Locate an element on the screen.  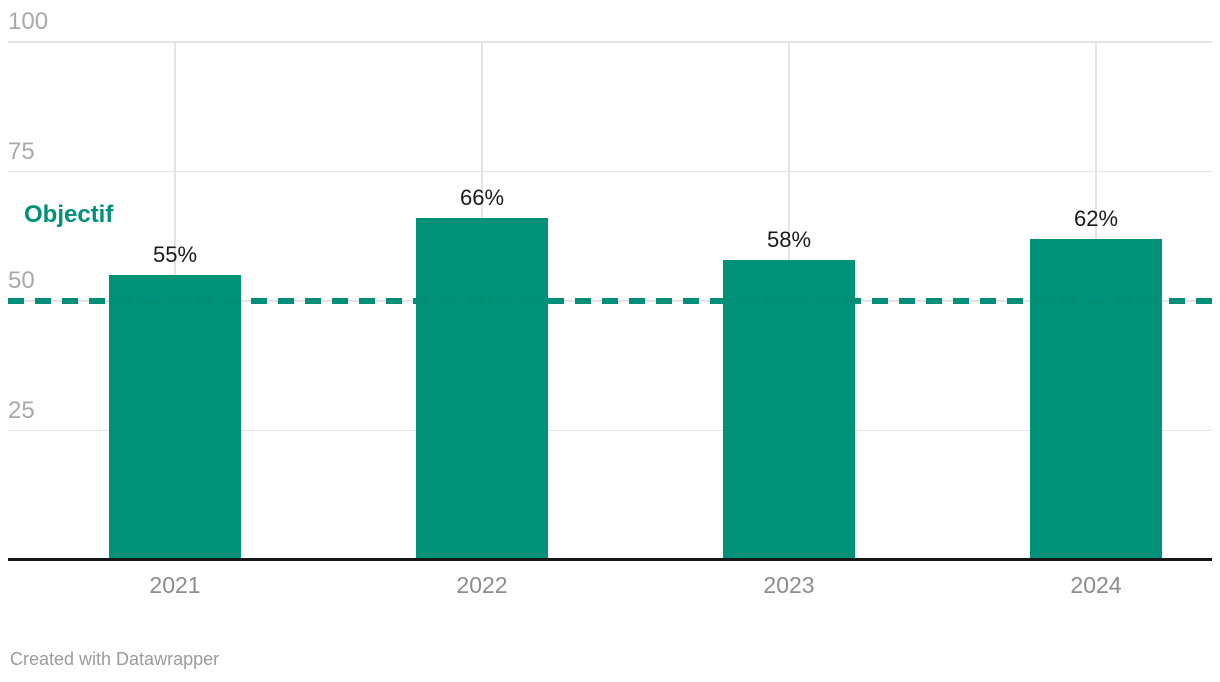
x-axis-label-2021: 2021 is located at coordinates (175, 585).